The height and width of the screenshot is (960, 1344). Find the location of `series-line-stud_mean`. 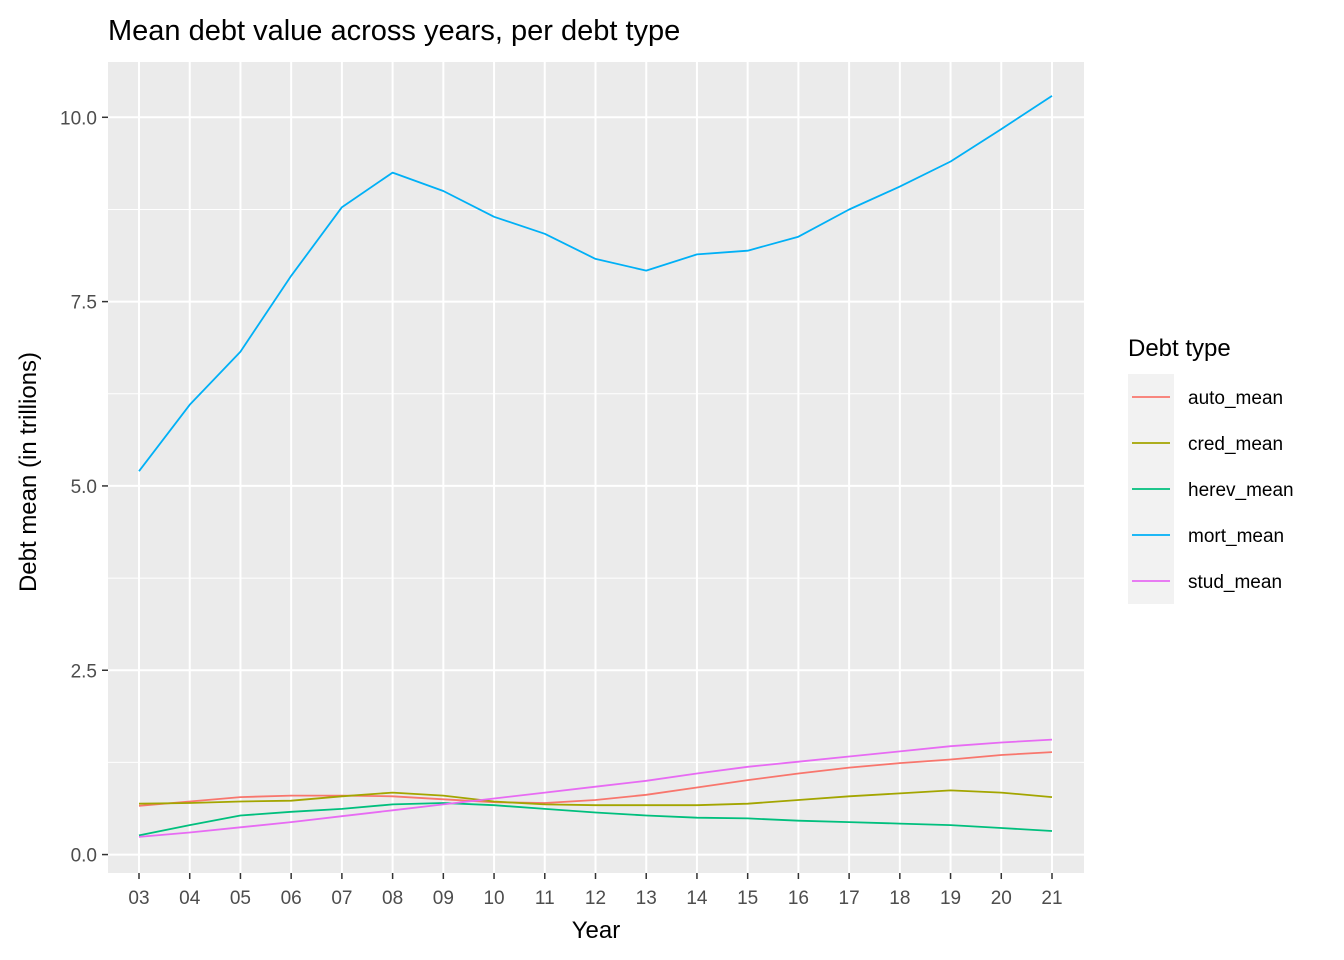

series-line-stud_mean is located at coordinates (595, 788).